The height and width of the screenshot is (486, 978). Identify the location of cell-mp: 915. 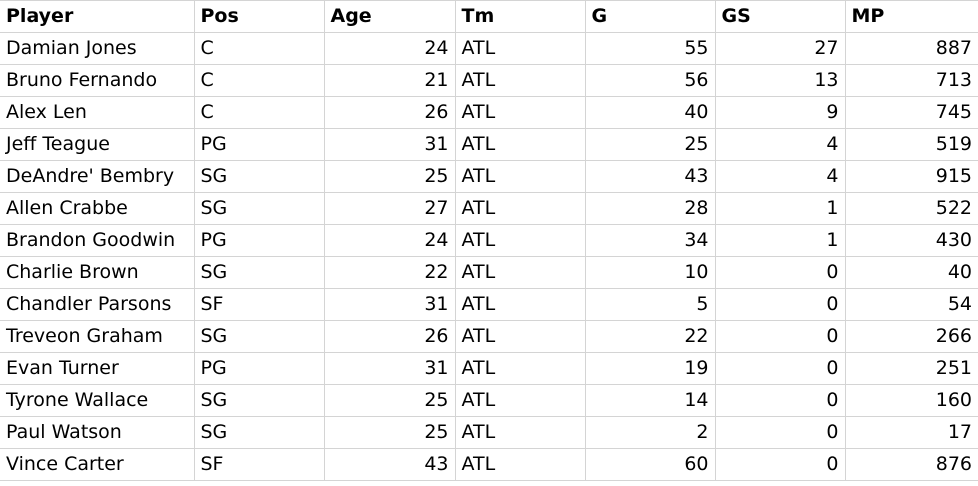
(911, 176).